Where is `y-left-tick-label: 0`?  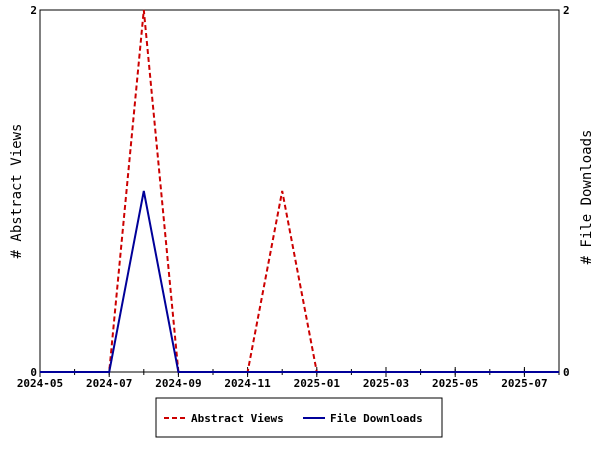 y-left-tick-label: 0 is located at coordinates (33, 372).